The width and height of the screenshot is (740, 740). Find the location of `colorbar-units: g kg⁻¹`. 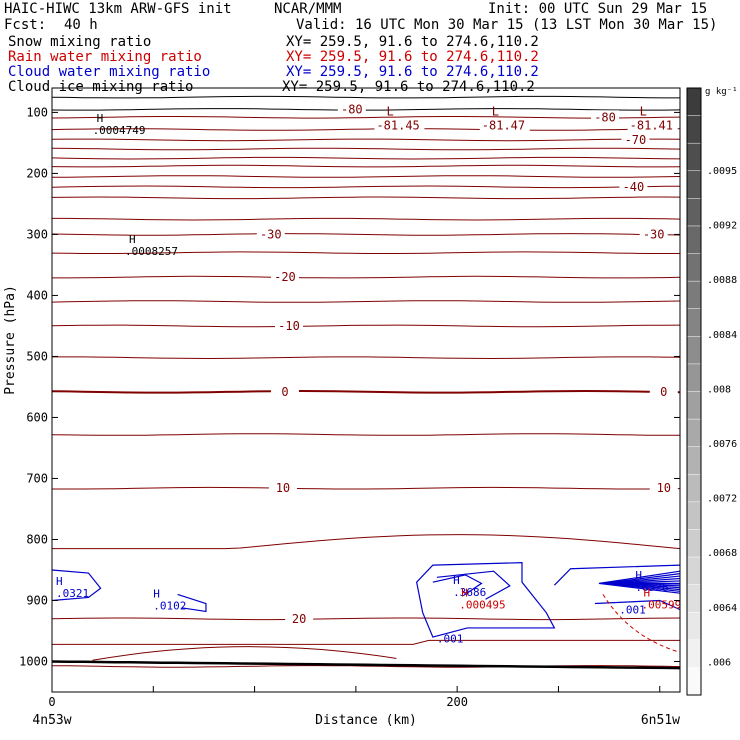

colorbar-units: g kg⁻¹ is located at coordinates (721, 92).